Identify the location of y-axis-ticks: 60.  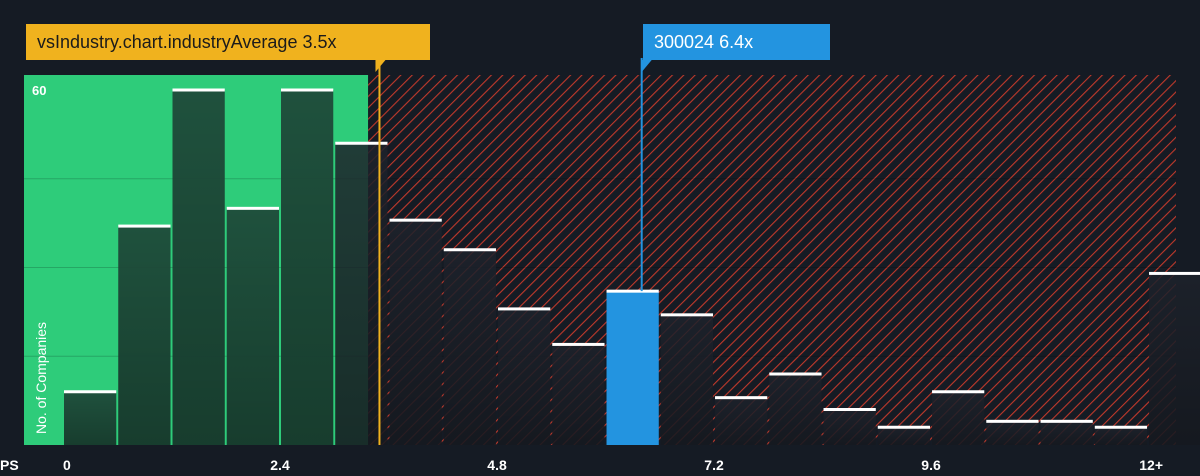
(39, 90).